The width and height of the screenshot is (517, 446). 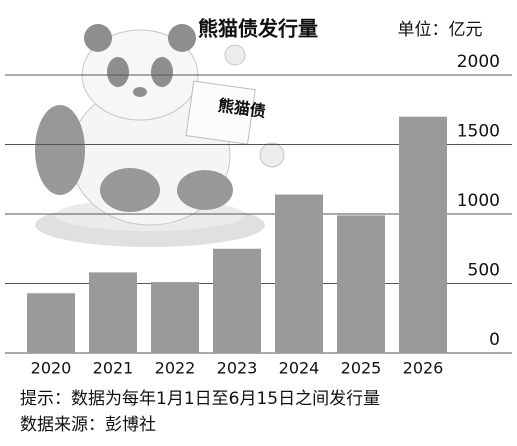 I want to click on y-tick-label: 500, so click(x=484, y=271).